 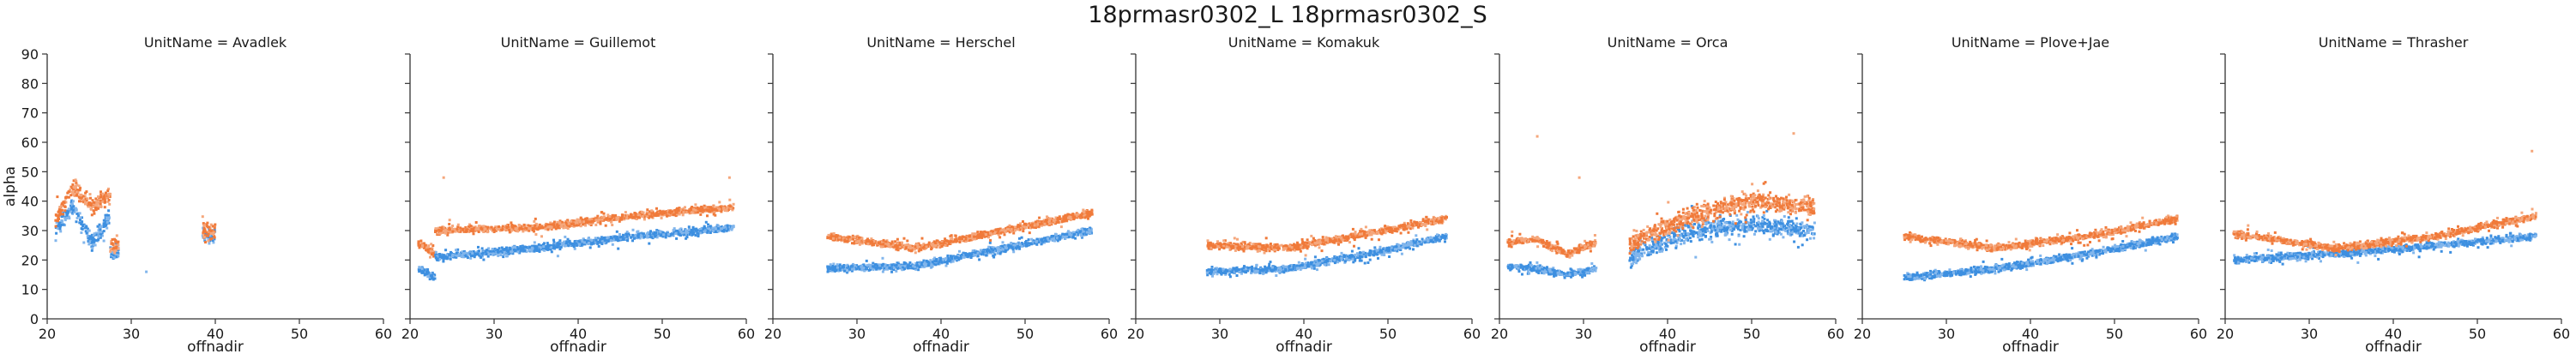 I want to click on y-tick-label: 10, so click(x=30, y=290).